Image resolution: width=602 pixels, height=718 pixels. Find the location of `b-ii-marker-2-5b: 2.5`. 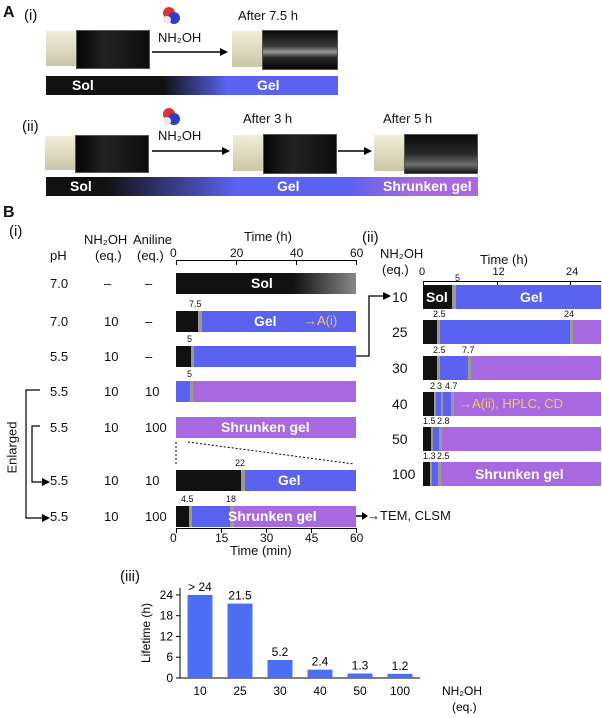

b-ii-marker-2-5b: 2.5 is located at coordinates (439, 350).